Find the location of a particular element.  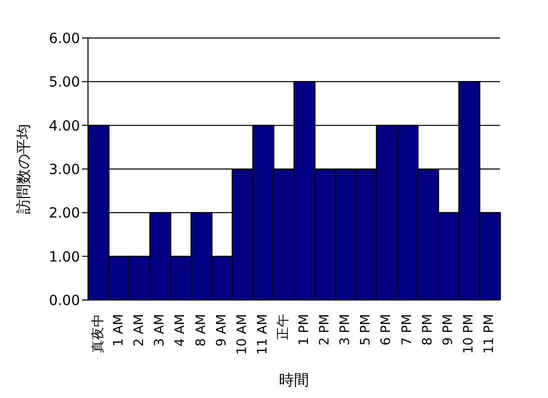

y-tick-label: 1.00 is located at coordinates (64, 257).